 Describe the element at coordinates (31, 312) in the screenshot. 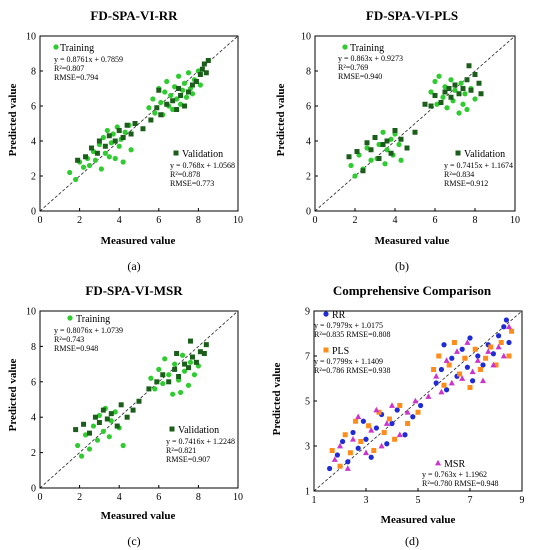

I see `y-tick-label: 10` at that location.